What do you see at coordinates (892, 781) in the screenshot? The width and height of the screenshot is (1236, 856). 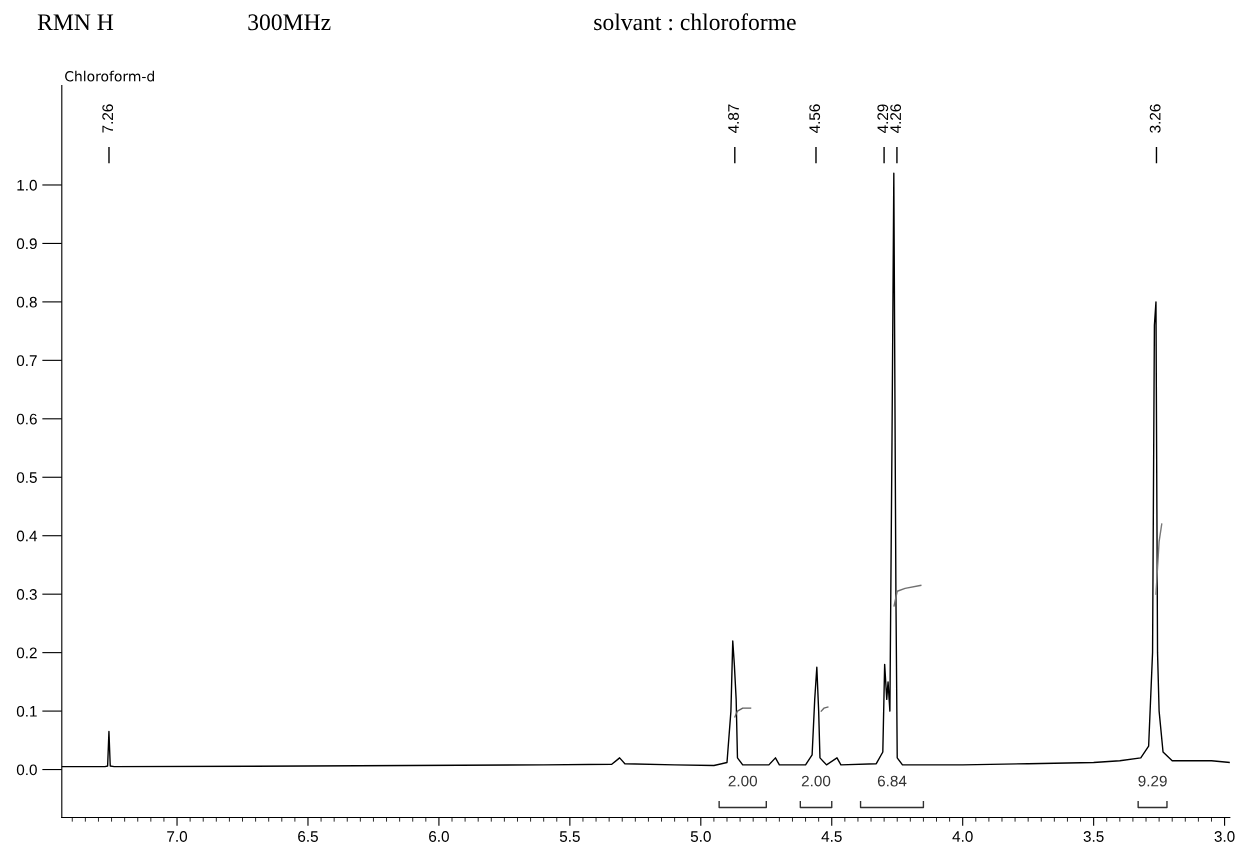 I see `annotation: 6.84` at bounding box center [892, 781].